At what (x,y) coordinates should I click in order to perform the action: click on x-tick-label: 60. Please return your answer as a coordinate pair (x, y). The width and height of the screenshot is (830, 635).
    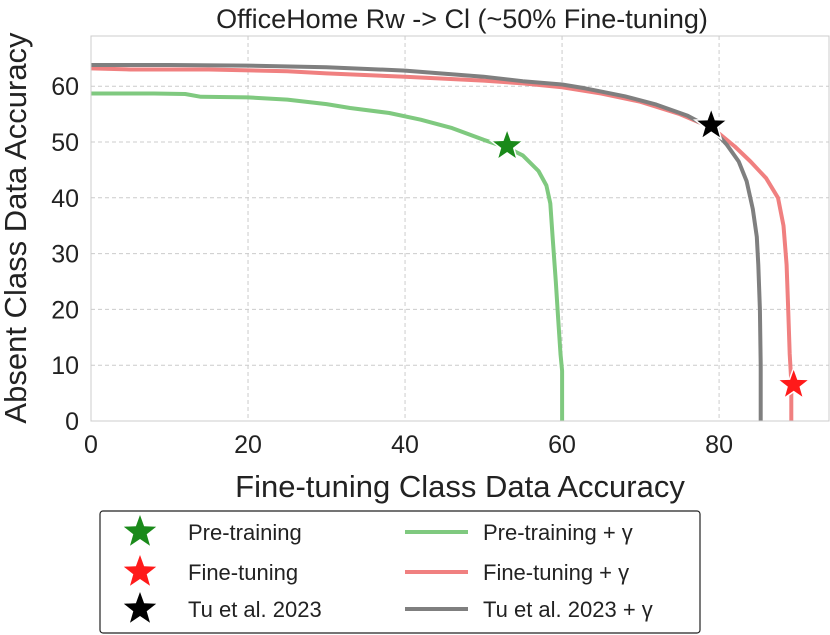
    Looking at the image, I should click on (562, 445).